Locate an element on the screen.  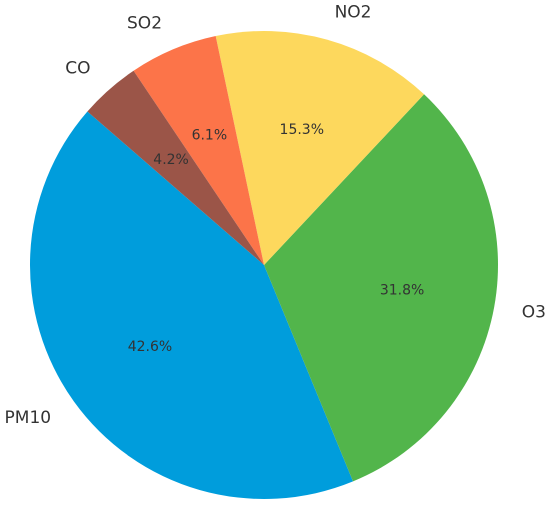
percent-label-no2: 15.3% is located at coordinates (302, 130).